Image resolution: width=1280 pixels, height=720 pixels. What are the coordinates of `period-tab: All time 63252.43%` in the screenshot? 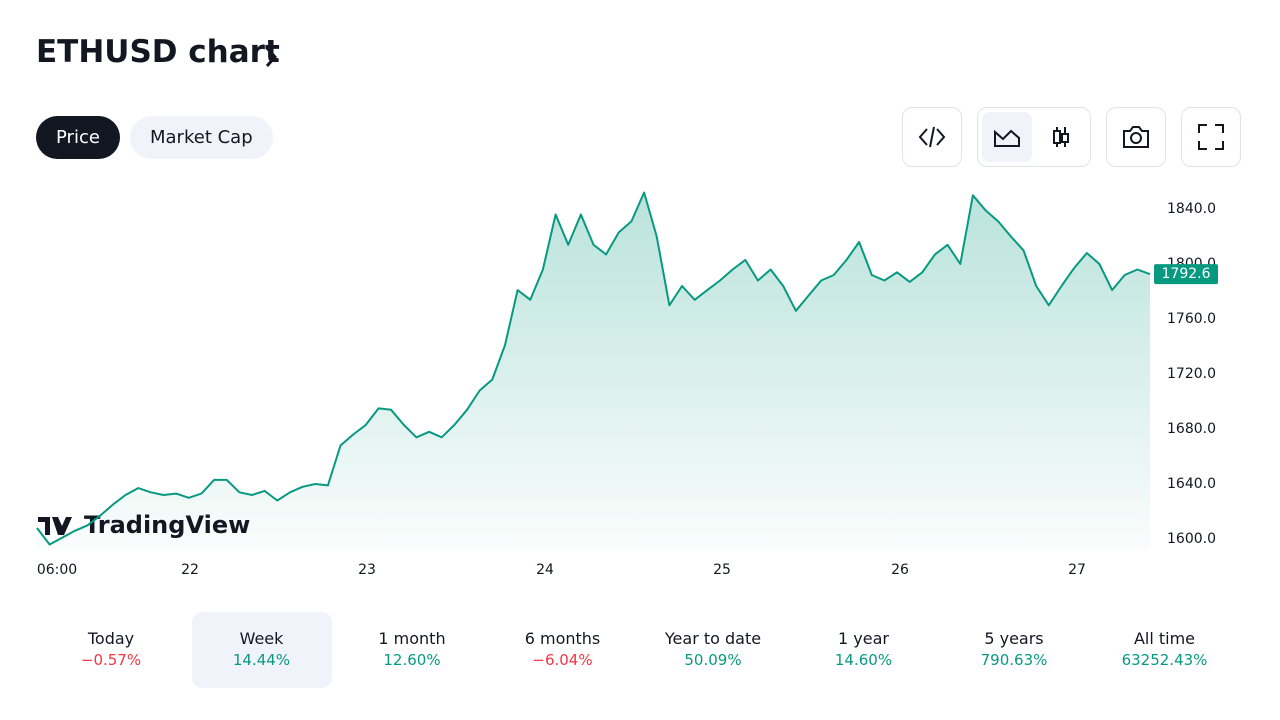 It's located at (1165, 650).